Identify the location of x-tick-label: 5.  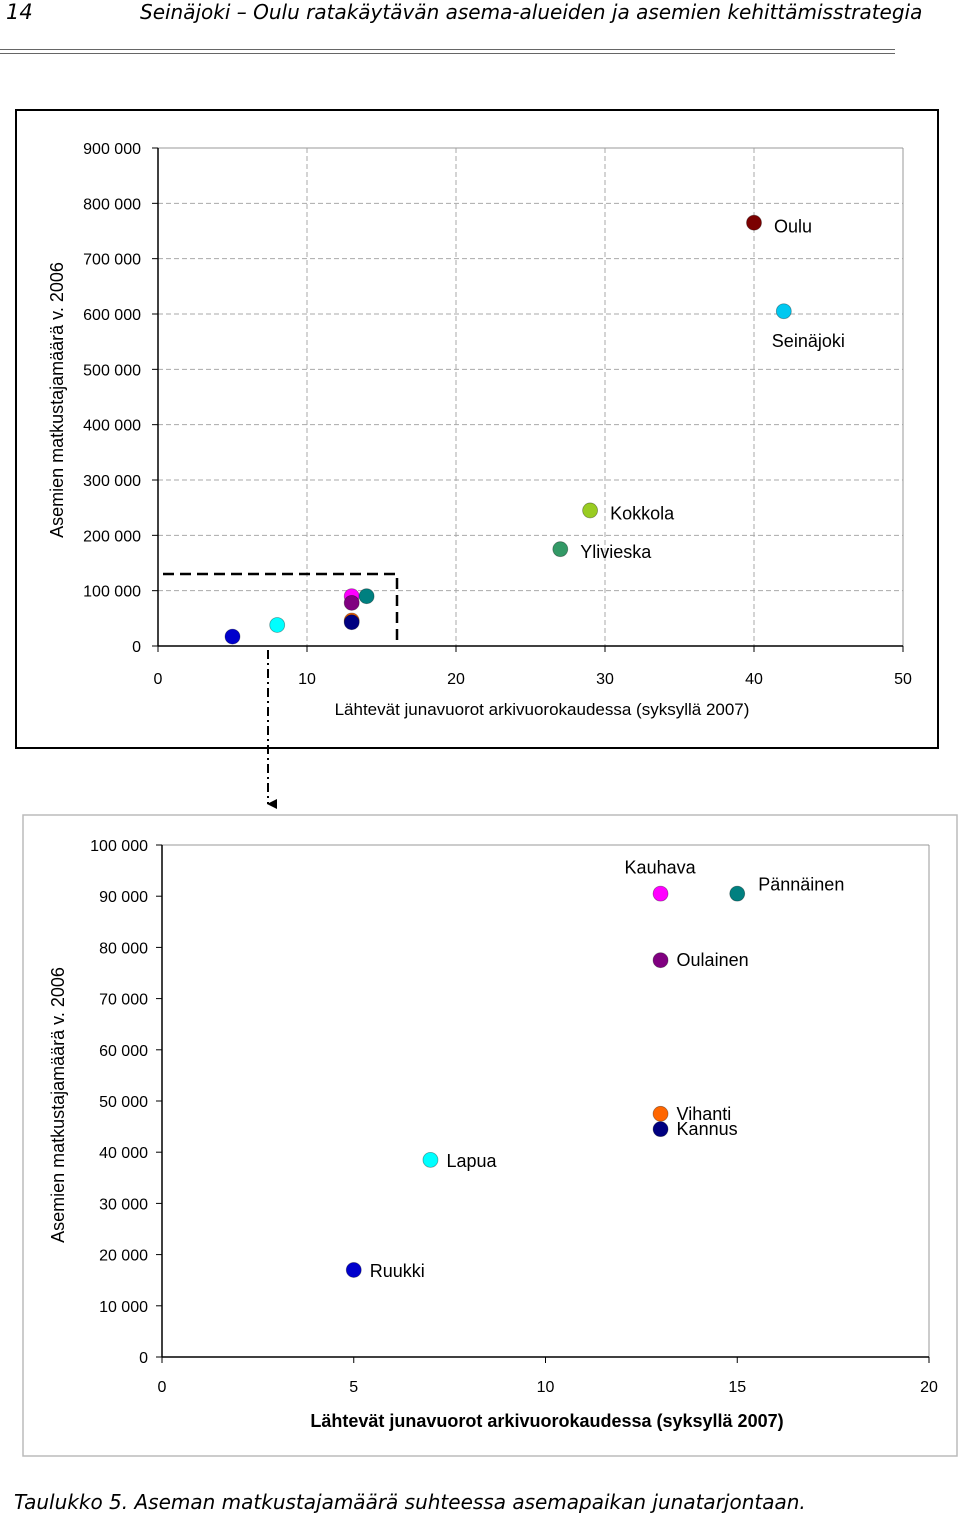
(353, 1387).